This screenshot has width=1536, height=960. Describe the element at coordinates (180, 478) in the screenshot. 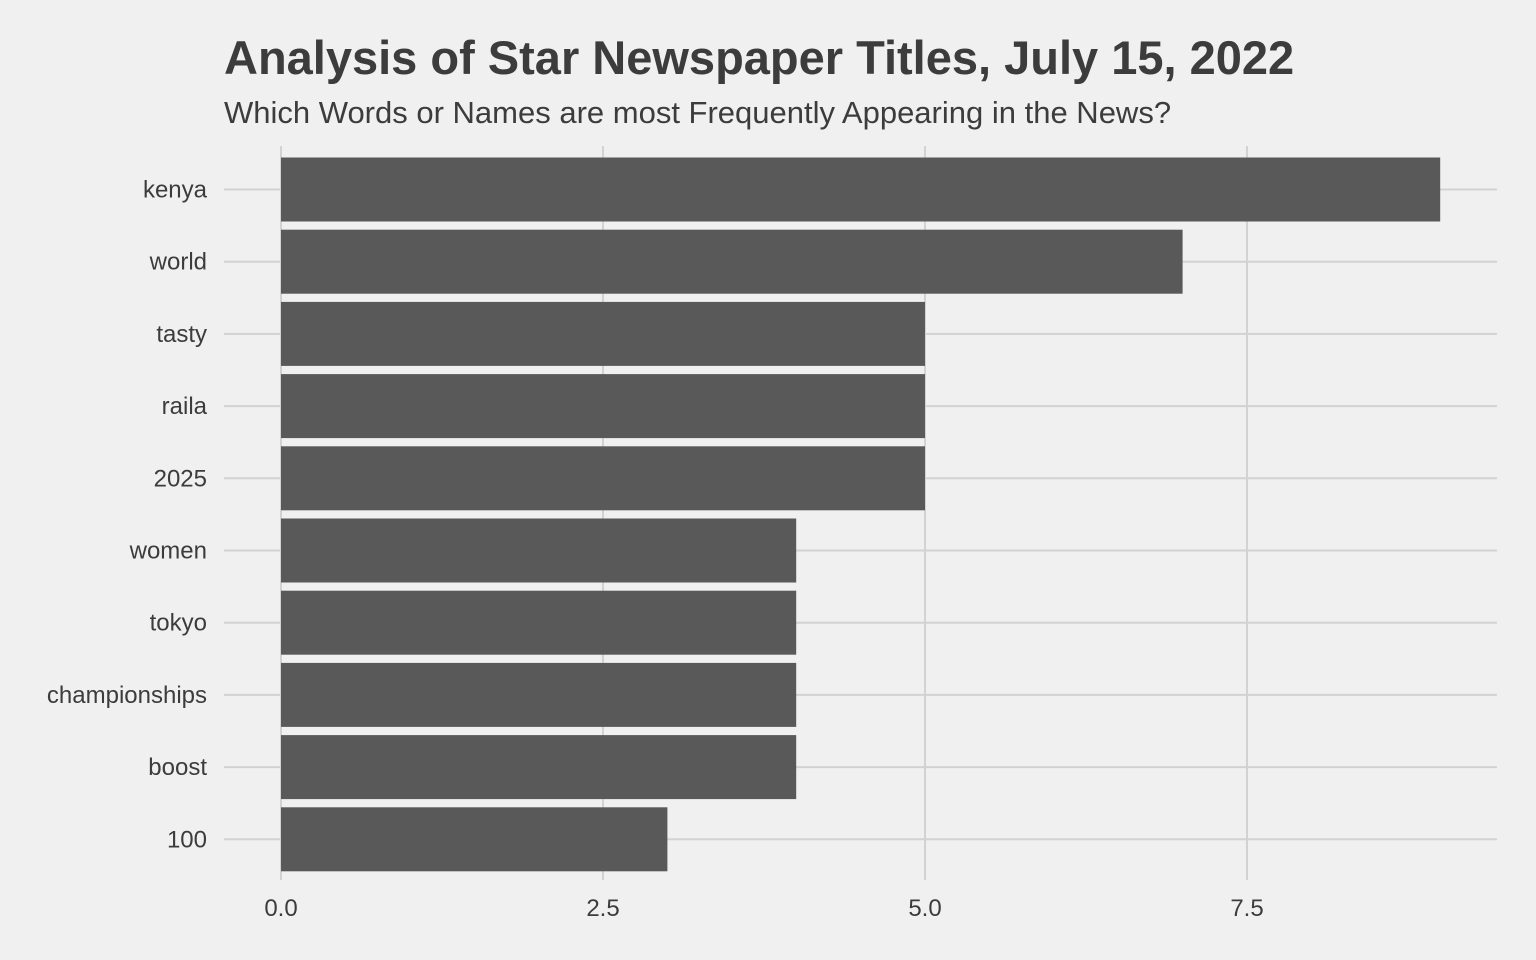

I see `y-tick-label: 2025` at that location.